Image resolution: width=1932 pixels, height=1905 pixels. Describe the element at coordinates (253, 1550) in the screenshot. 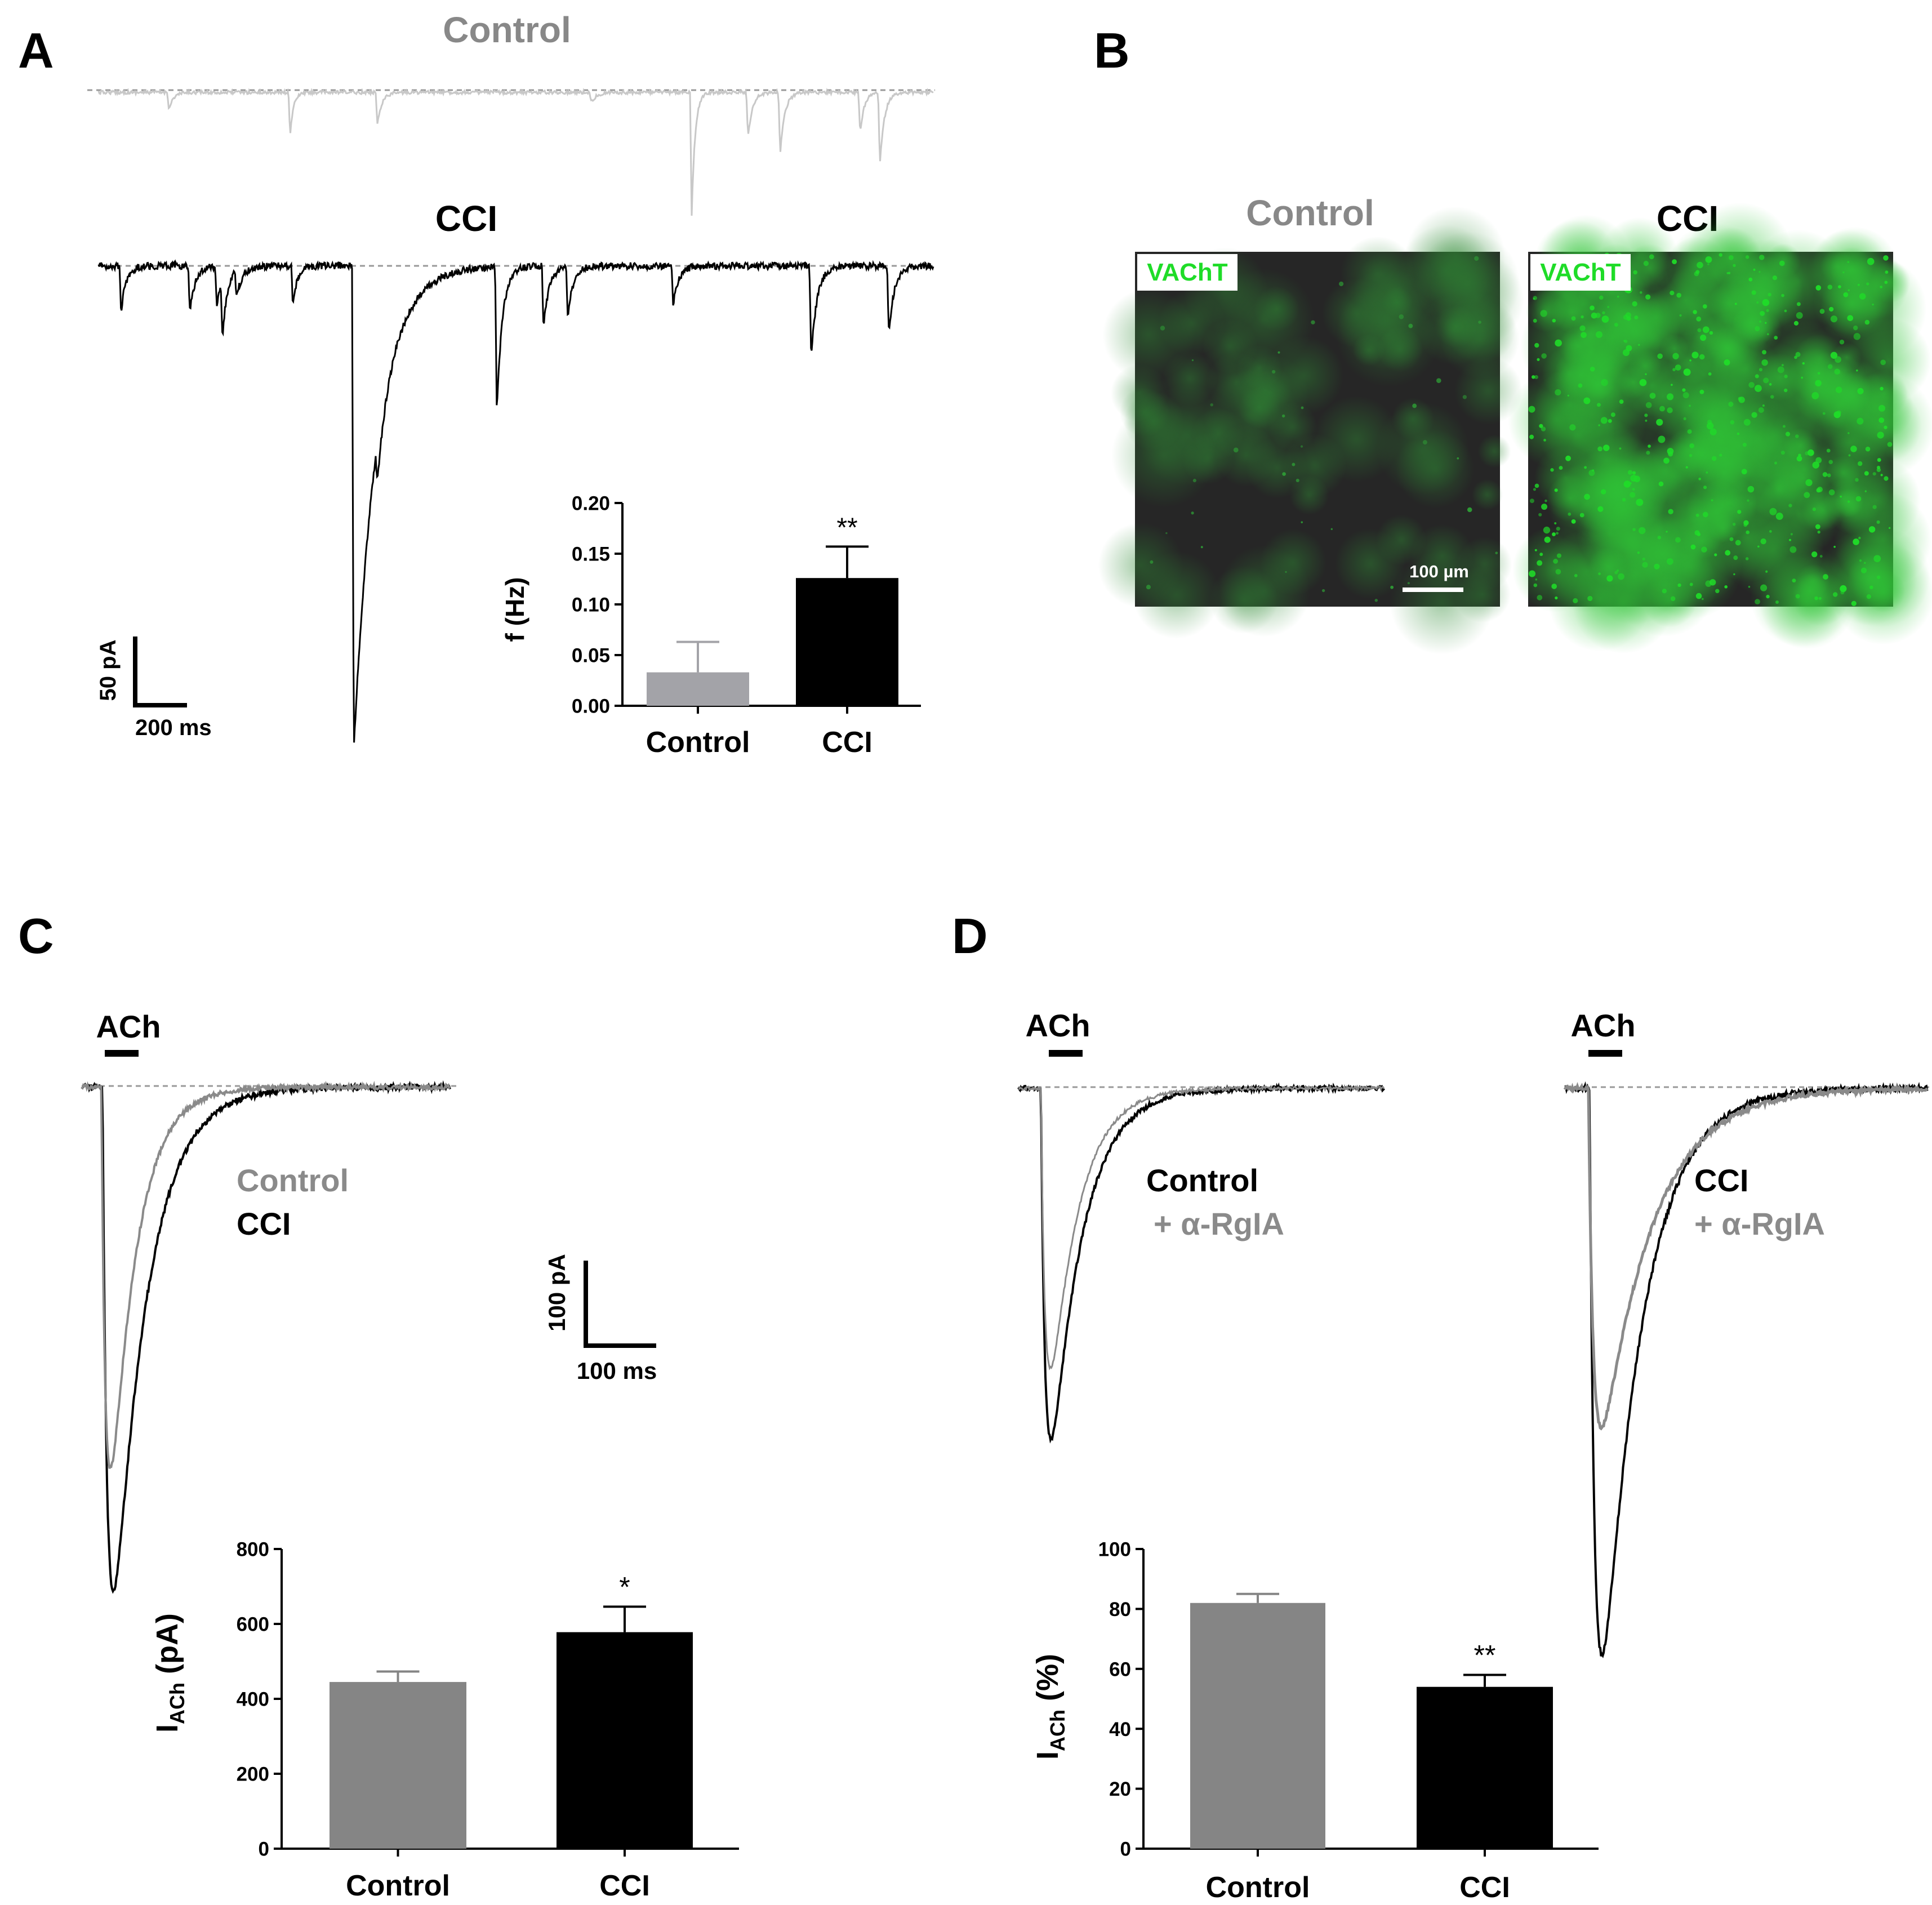

I see `panel-c-y-tick-label: 800` at that location.